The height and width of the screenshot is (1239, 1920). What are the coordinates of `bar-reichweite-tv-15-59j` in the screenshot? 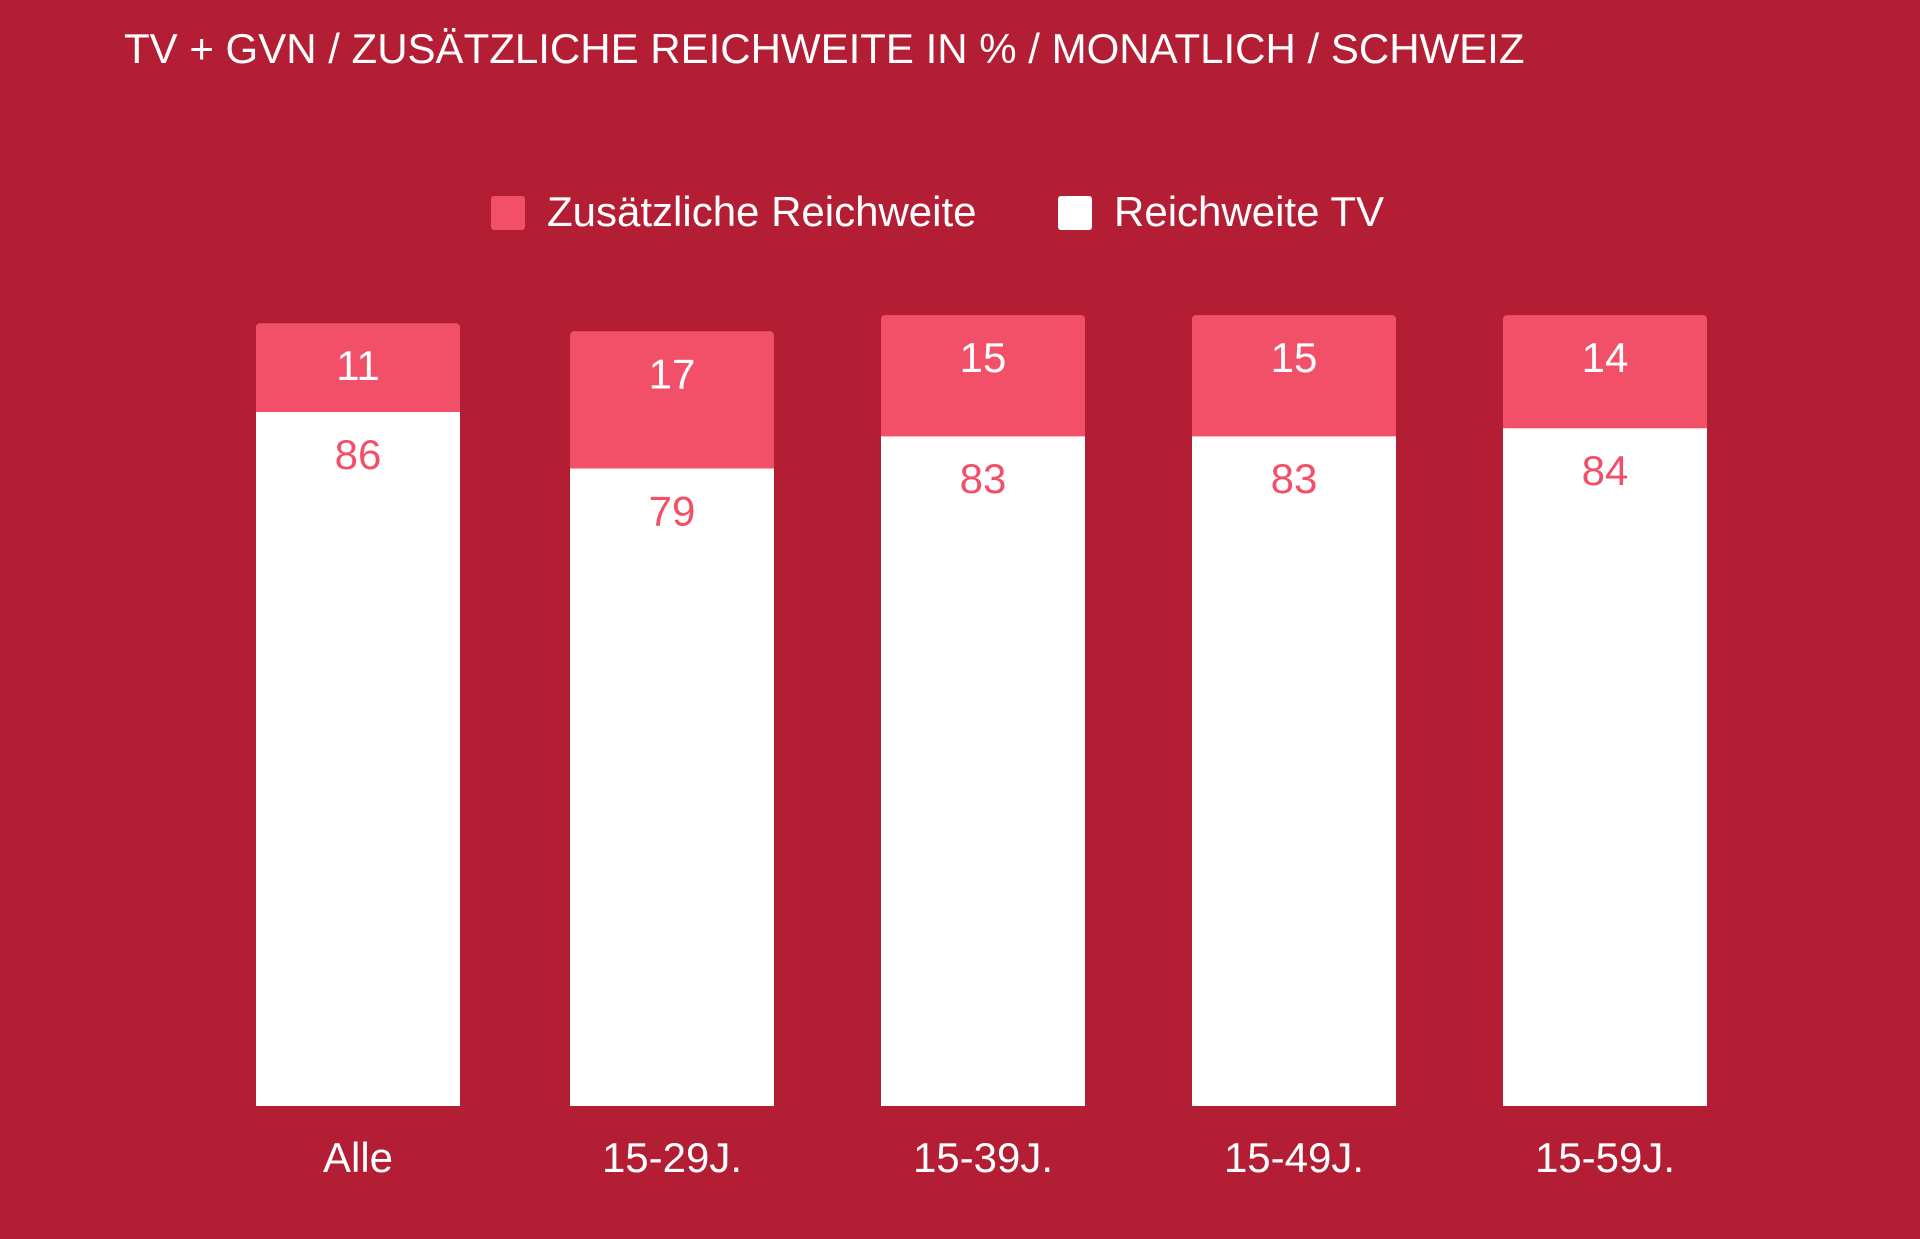 It's located at (1605, 767).